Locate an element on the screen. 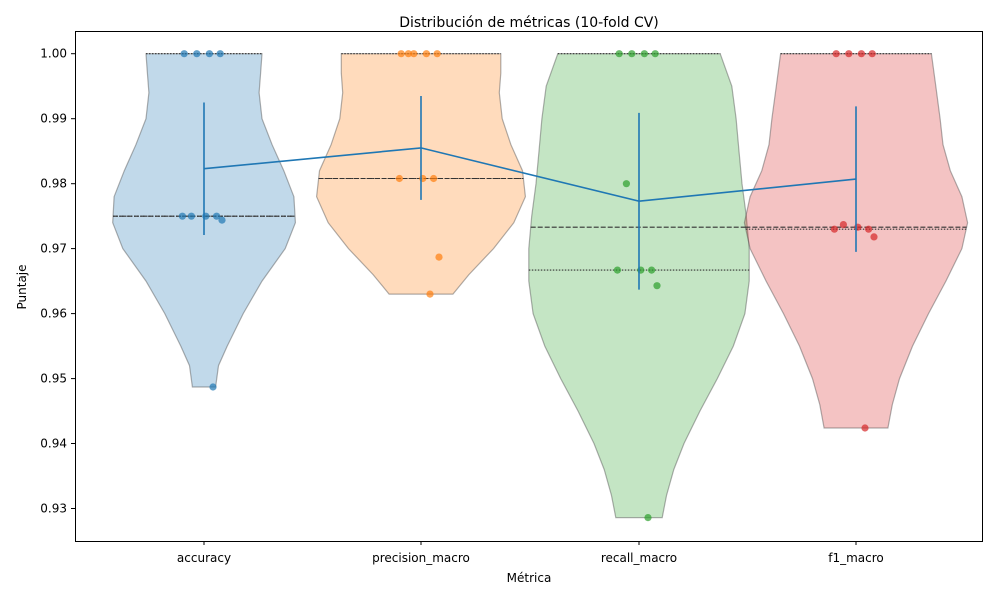 This screenshot has width=1000, height=600. y-tick-label: 0.98 is located at coordinates (53, 184).